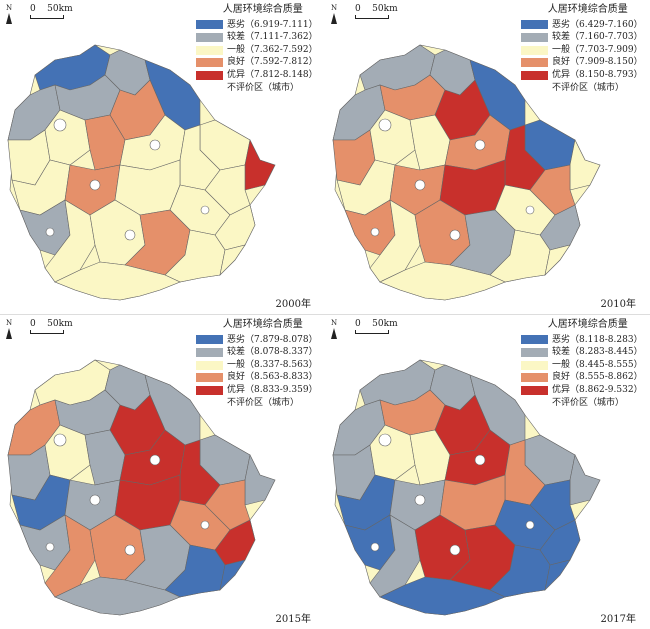 The image size is (650, 629). What do you see at coordinates (257, 377) in the screenshot?
I see `legend-item: 良好（8.563-8.833）` at bounding box center [257, 377].